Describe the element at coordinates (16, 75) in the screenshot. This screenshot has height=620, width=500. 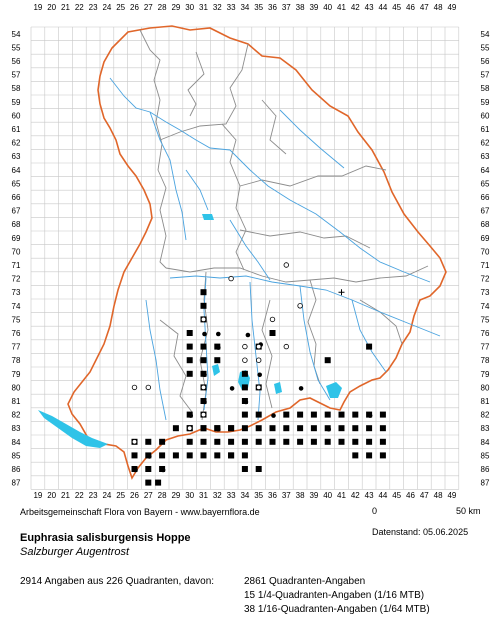
I see `row-label-left: 57` at that location.